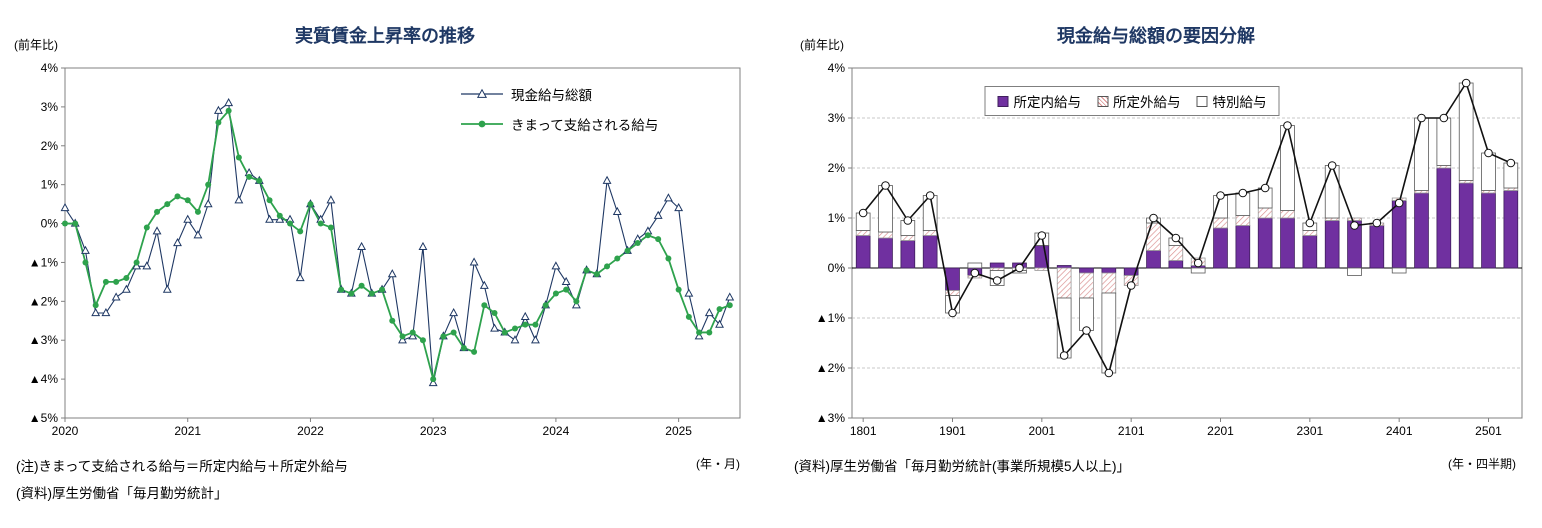 Image resolution: width=1542 pixels, height=528 pixels. I want to click on legend-label-overtime-pay: 所定外給与, so click(1147, 102).